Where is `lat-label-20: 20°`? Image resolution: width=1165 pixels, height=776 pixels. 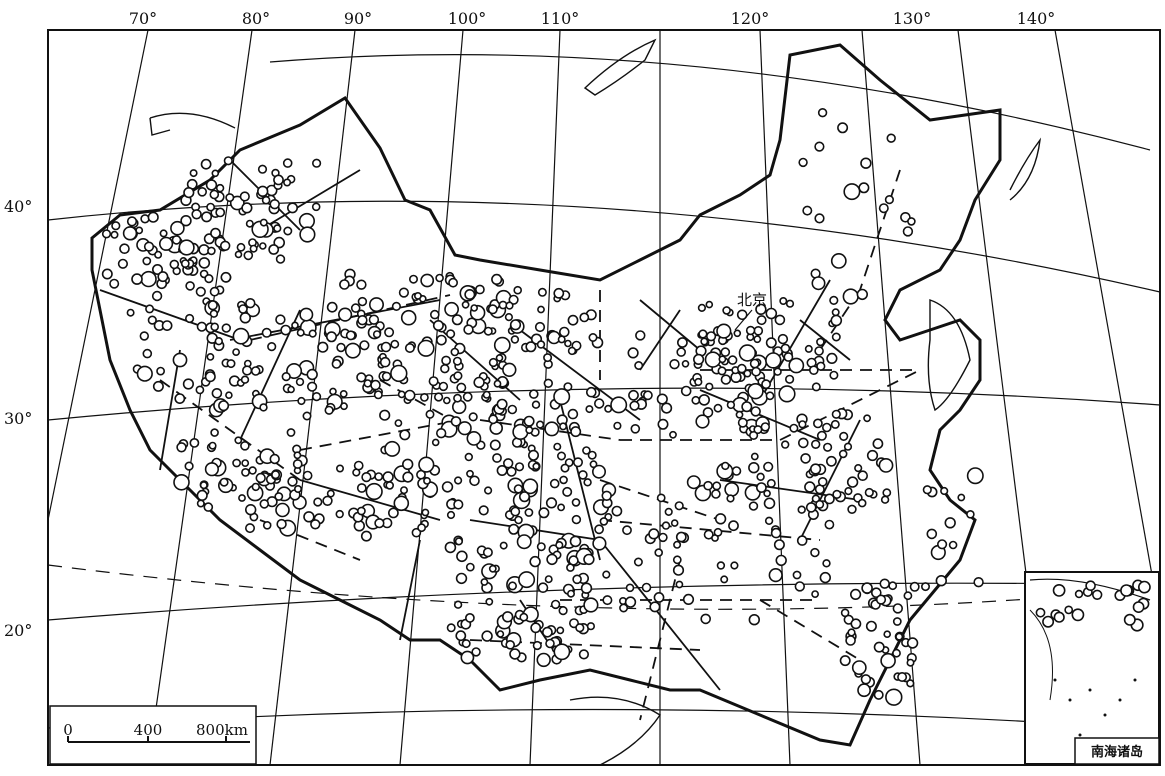 lat-label-20: 20° is located at coordinates (18, 630).